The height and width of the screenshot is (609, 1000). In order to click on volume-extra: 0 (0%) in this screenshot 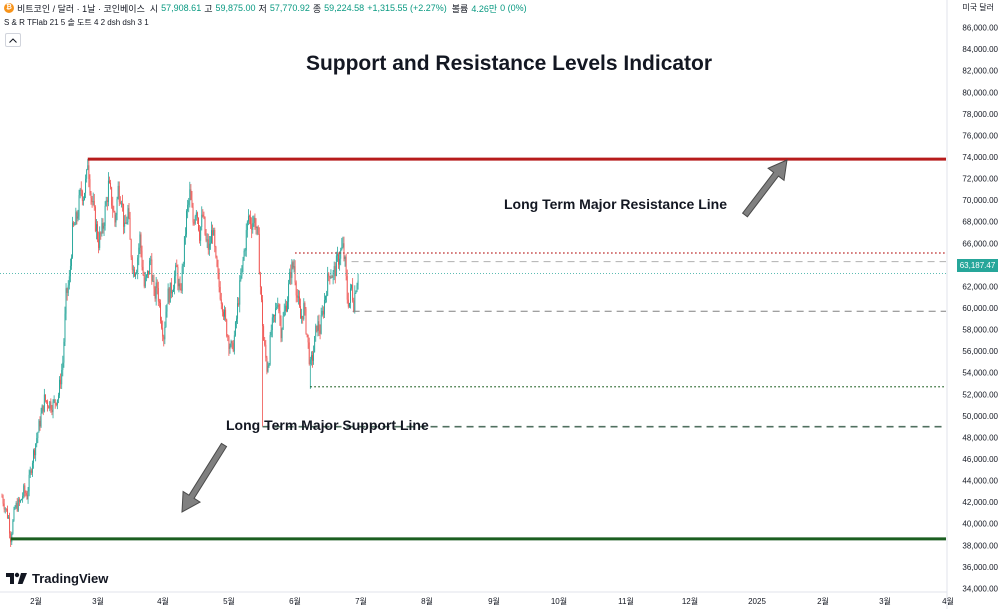, I will do `click(513, 8)`.